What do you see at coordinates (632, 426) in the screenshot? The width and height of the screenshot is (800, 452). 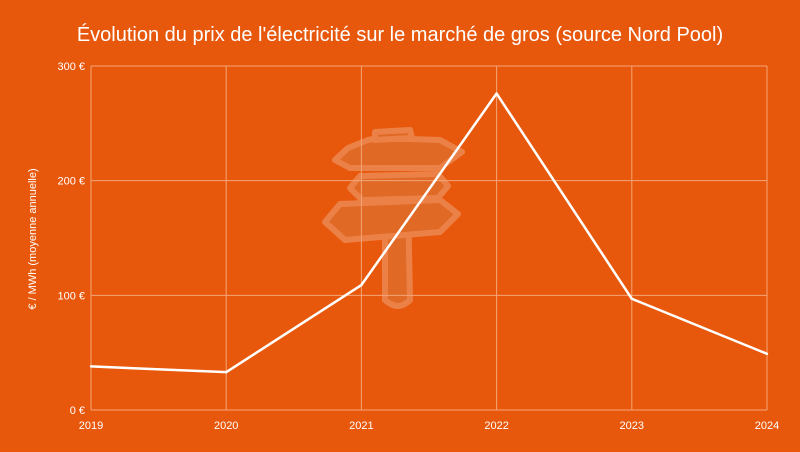 I see `x-tick-label: 2023` at bounding box center [632, 426].